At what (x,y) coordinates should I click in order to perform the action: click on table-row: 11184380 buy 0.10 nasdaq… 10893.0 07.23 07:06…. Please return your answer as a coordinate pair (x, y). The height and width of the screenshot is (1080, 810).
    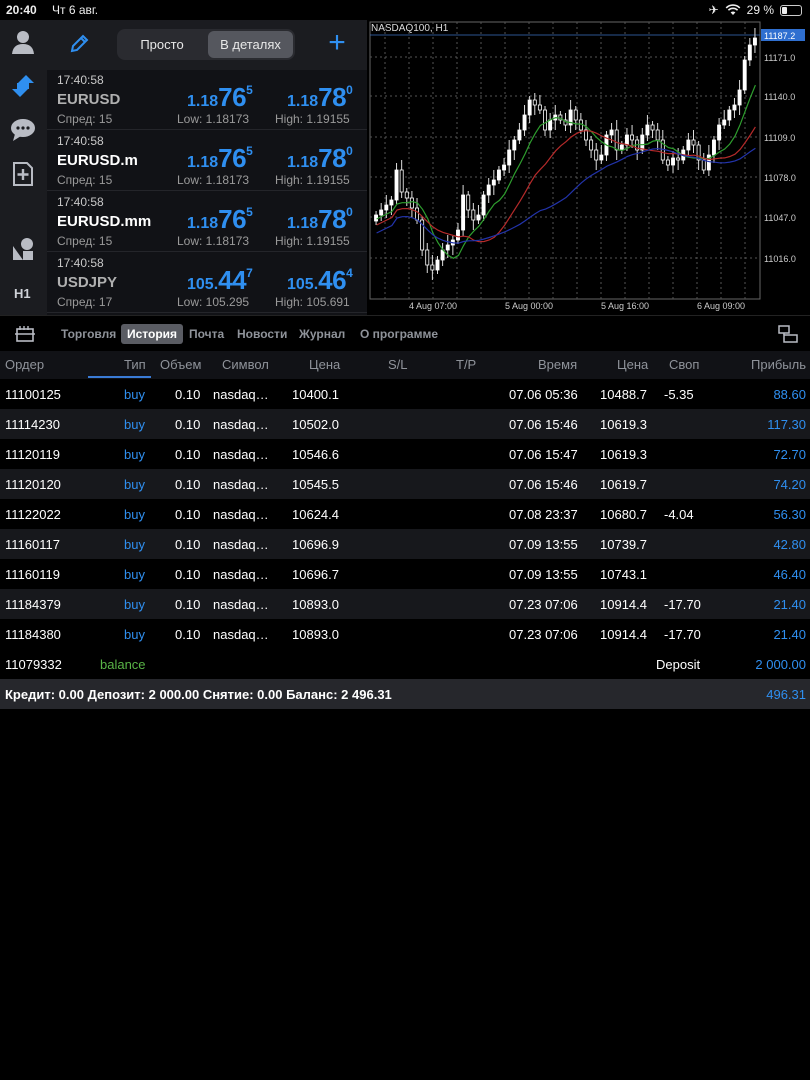
    Looking at the image, I should click on (405, 634).